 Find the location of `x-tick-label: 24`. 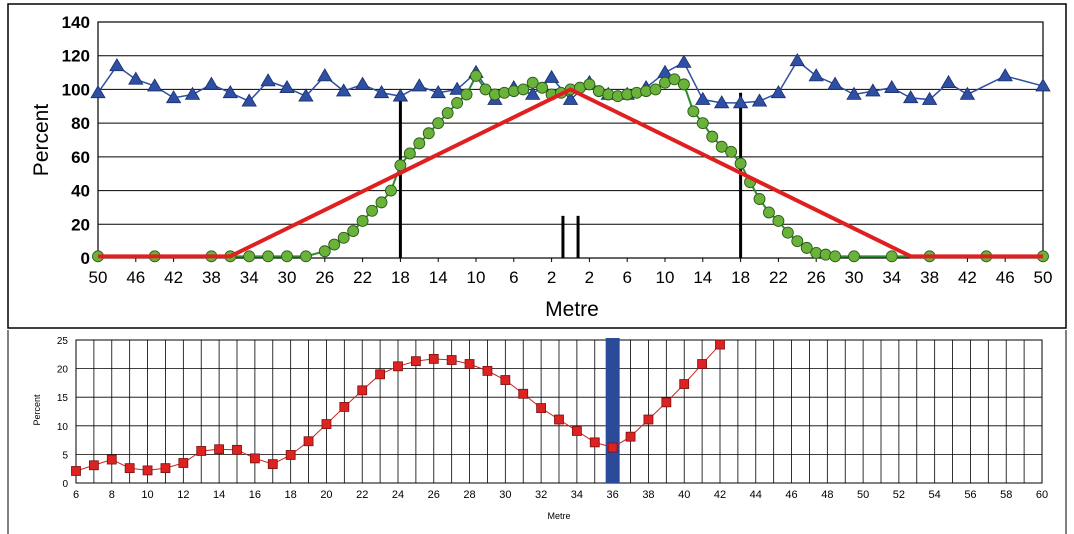

x-tick-label: 24 is located at coordinates (398, 495).